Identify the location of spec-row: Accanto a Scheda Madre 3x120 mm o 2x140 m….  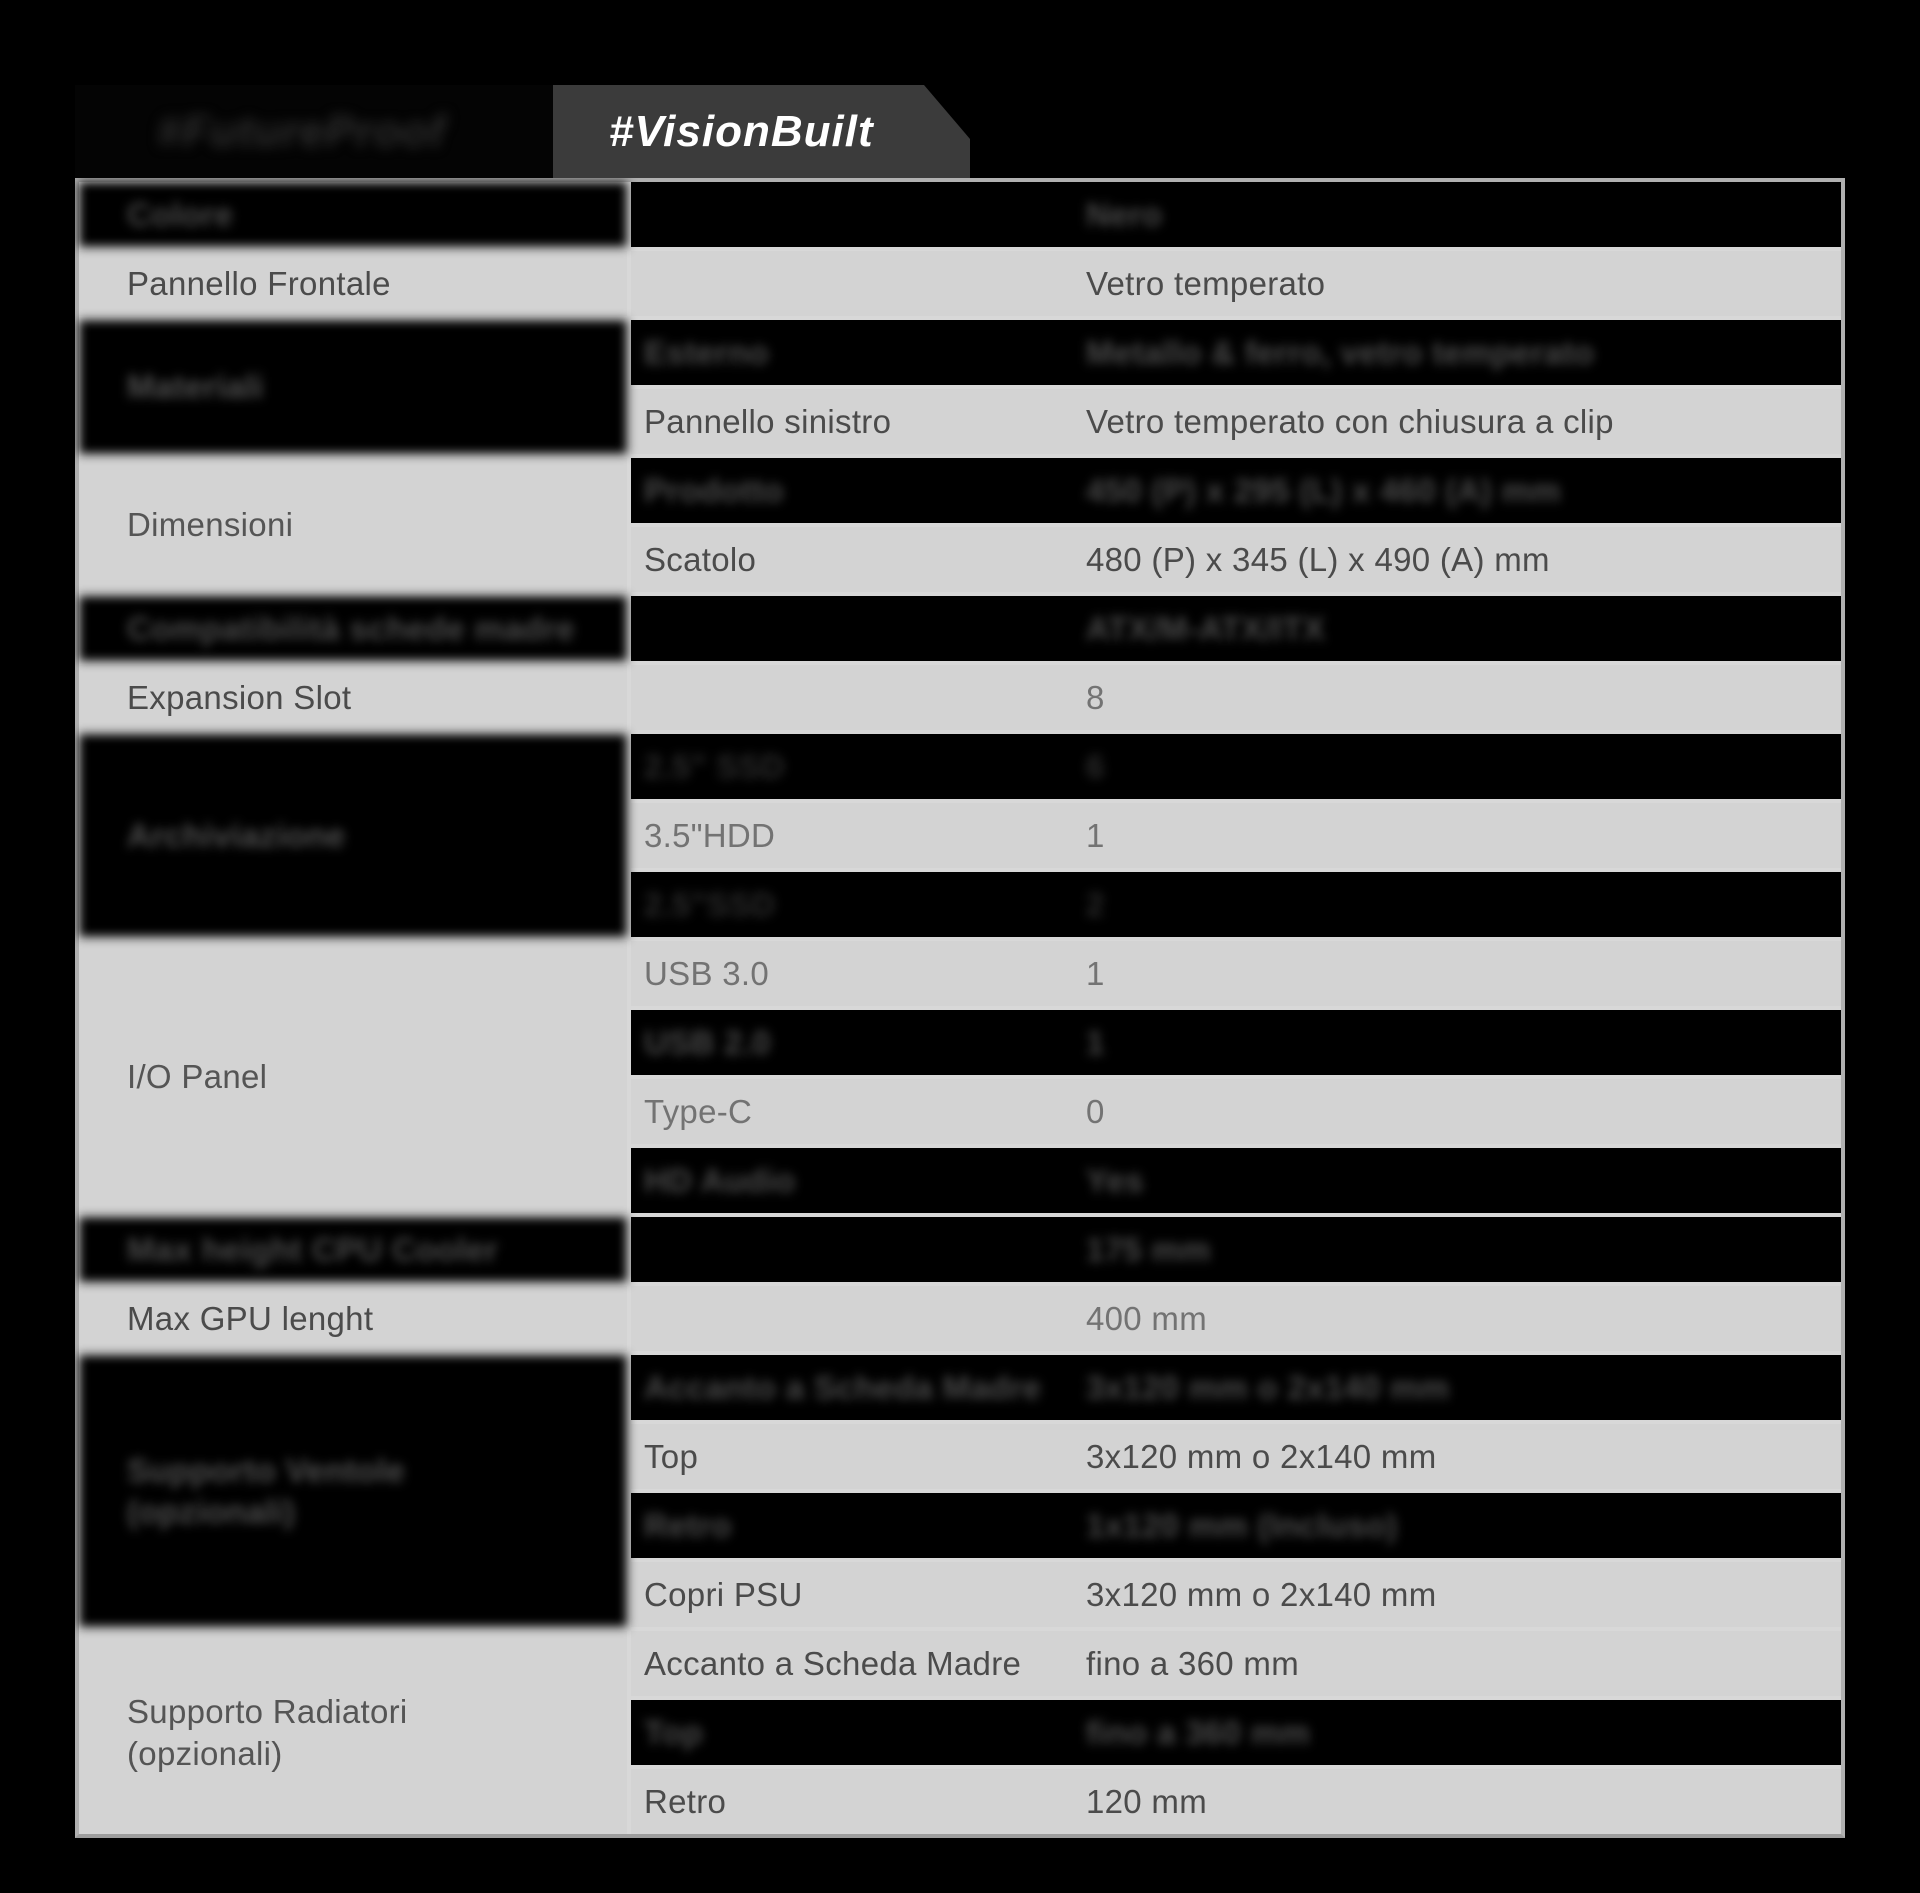
(1236, 1387).